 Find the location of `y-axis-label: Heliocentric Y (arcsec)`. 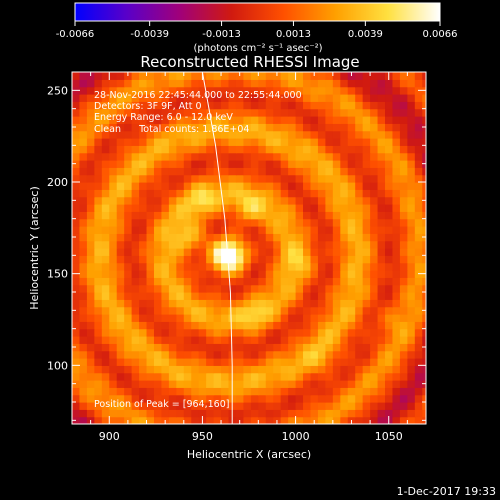

y-axis-label: Heliocentric Y (arcsec) is located at coordinates (34, 248).